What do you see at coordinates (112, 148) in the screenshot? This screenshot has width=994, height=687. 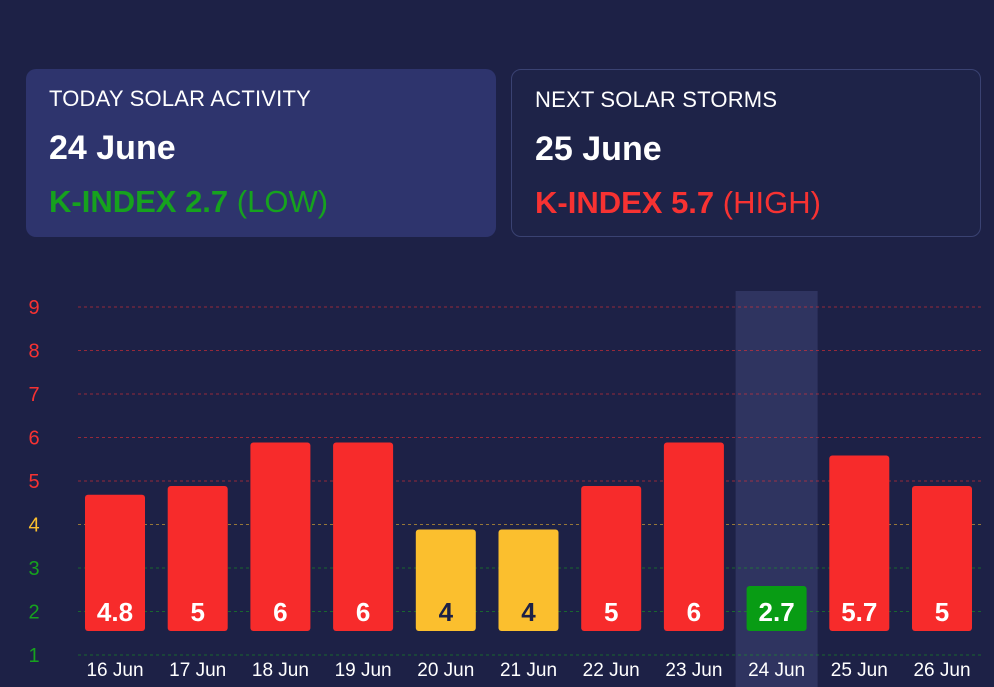 I see `today-card-date: 24 June` at bounding box center [112, 148].